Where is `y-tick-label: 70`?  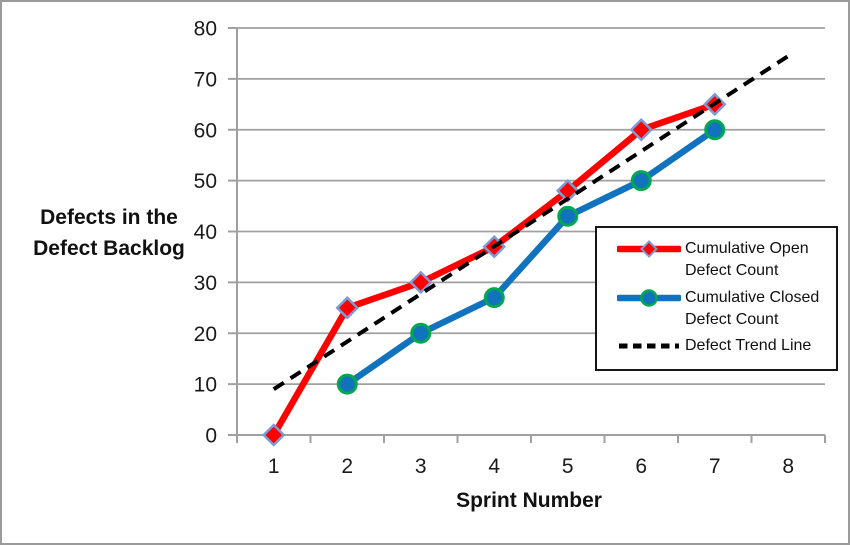
y-tick-label: 70 is located at coordinates (205, 79).